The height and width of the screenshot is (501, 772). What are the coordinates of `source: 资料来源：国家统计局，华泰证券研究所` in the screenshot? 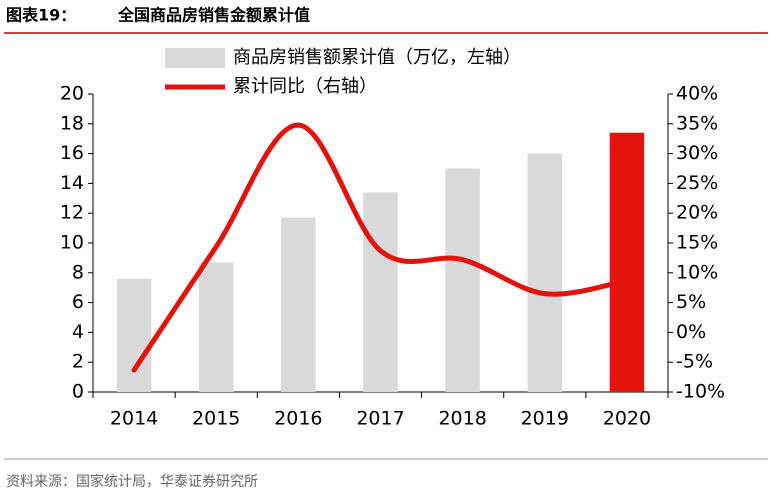 It's located at (132, 481).